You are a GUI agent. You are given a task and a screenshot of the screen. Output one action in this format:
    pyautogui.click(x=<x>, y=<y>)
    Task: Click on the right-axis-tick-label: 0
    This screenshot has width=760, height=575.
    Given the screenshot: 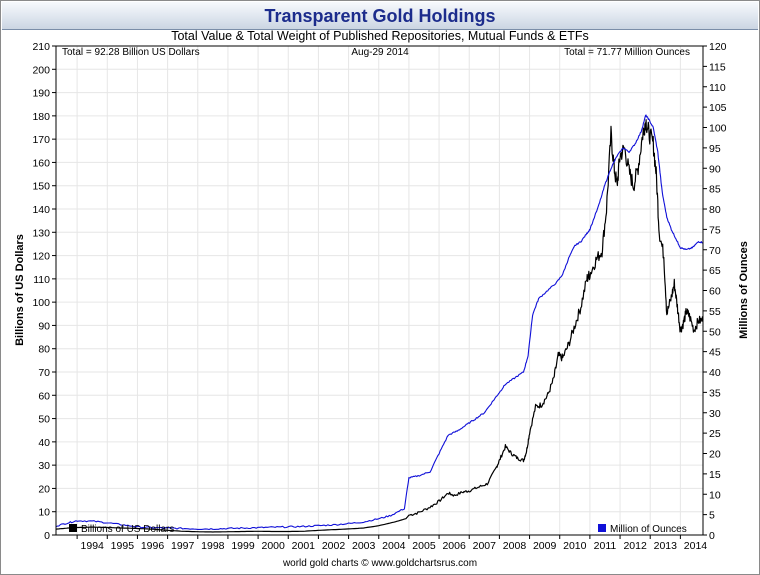 What is the action you would take?
    pyautogui.click(x=712, y=536)
    